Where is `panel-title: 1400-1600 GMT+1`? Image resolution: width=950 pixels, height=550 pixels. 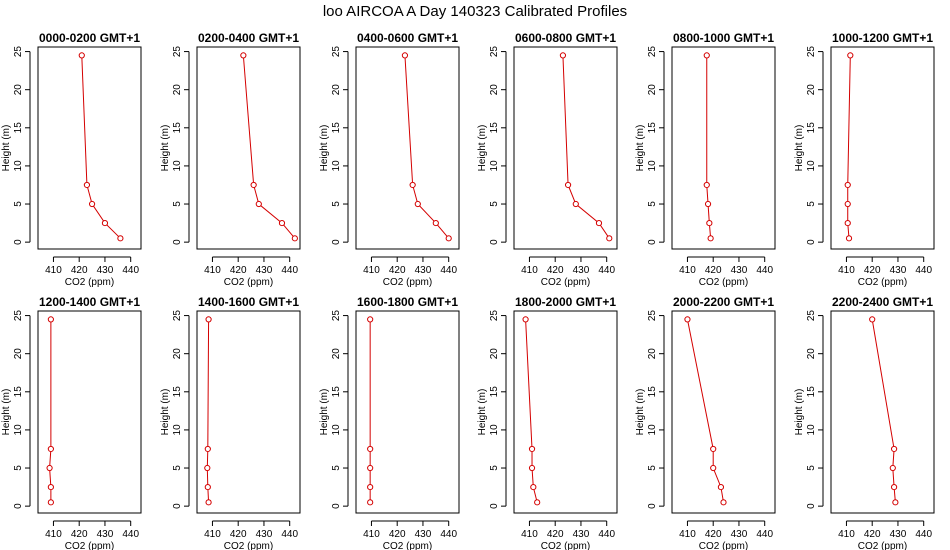 panel-title: 1400-1600 GMT+1 is located at coordinates (248, 302).